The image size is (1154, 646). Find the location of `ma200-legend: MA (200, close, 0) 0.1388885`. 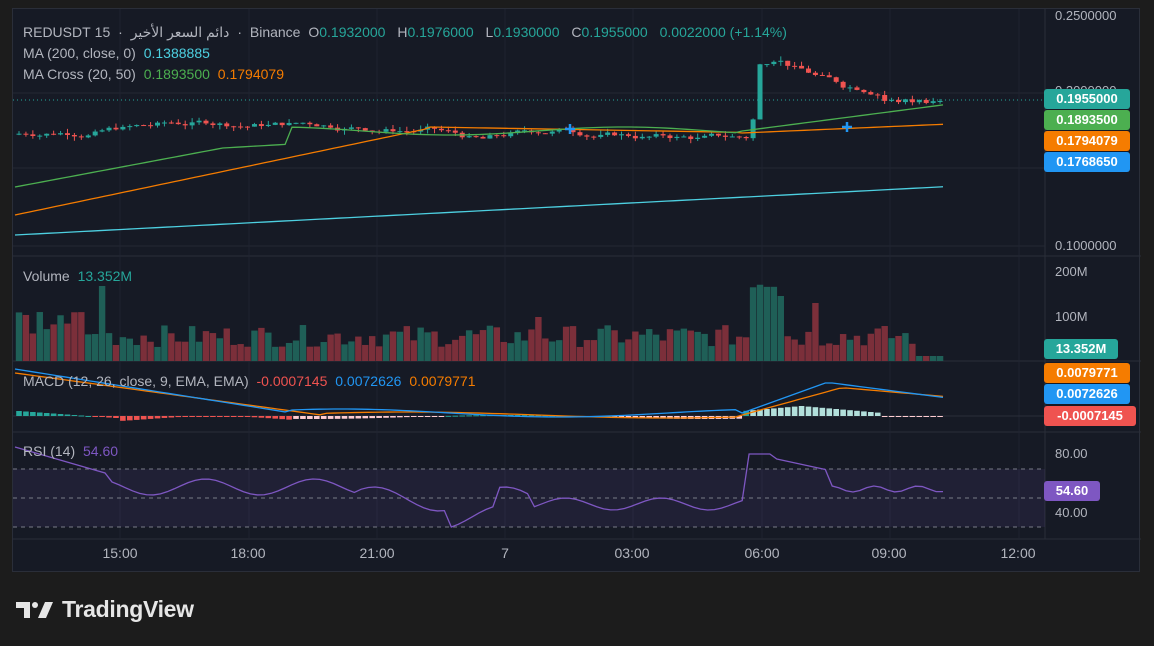

ma200-legend: MA (200, close, 0) 0.1388885 is located at coordinates (118, 53).